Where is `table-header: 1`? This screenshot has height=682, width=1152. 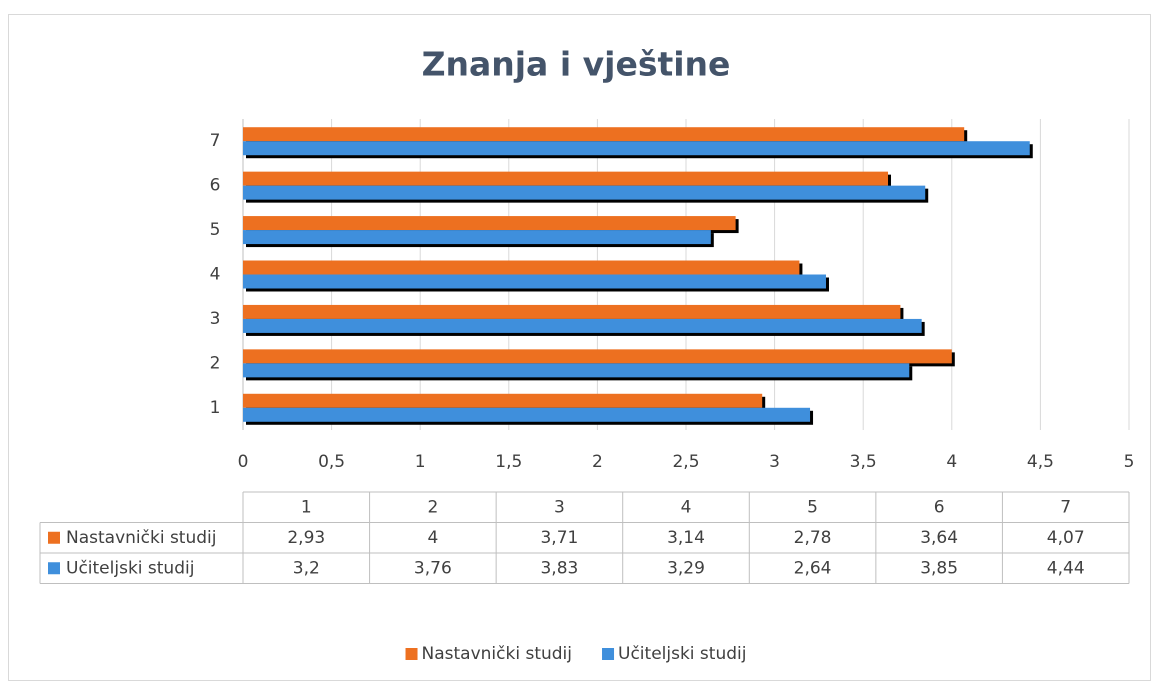 table-header: 1 is located at coordinates (306, 507).